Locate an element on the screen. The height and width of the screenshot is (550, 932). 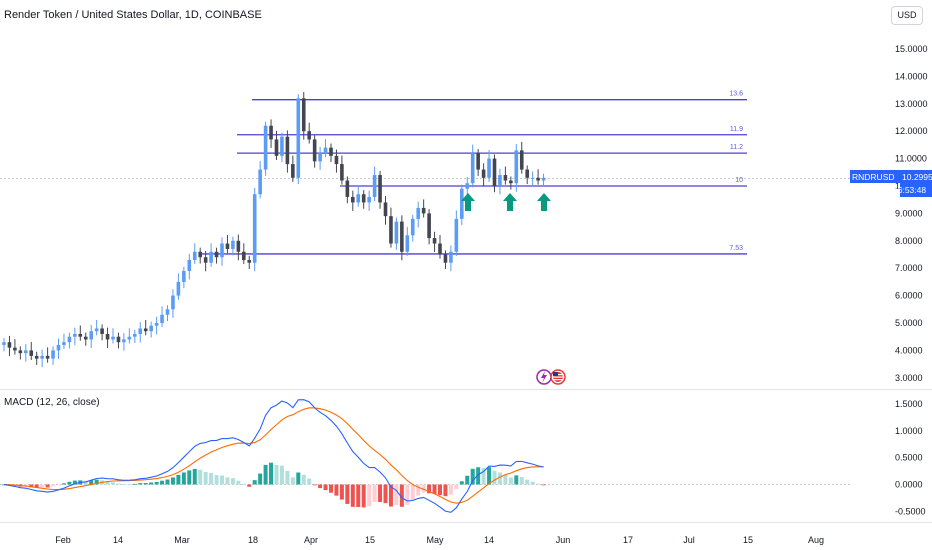
us-flag-icon is located at coordinates (558, 377).